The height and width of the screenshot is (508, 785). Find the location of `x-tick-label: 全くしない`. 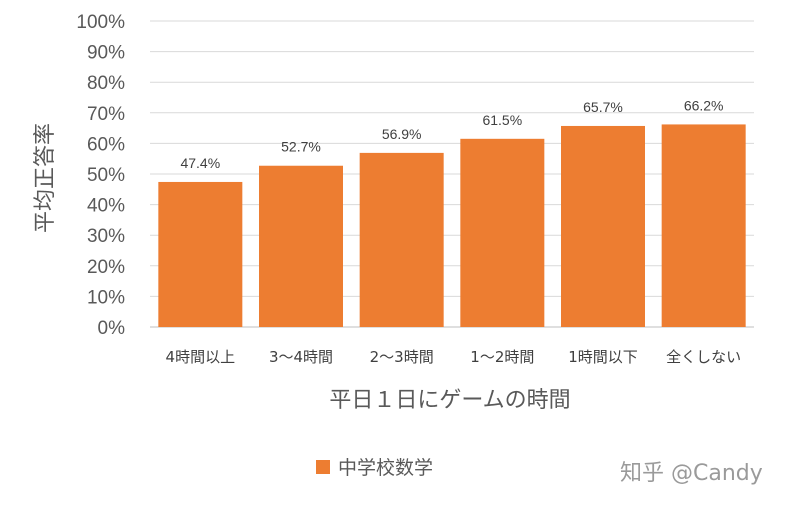

x-tick-label: 全くしない is located at coordinates (703, 357).